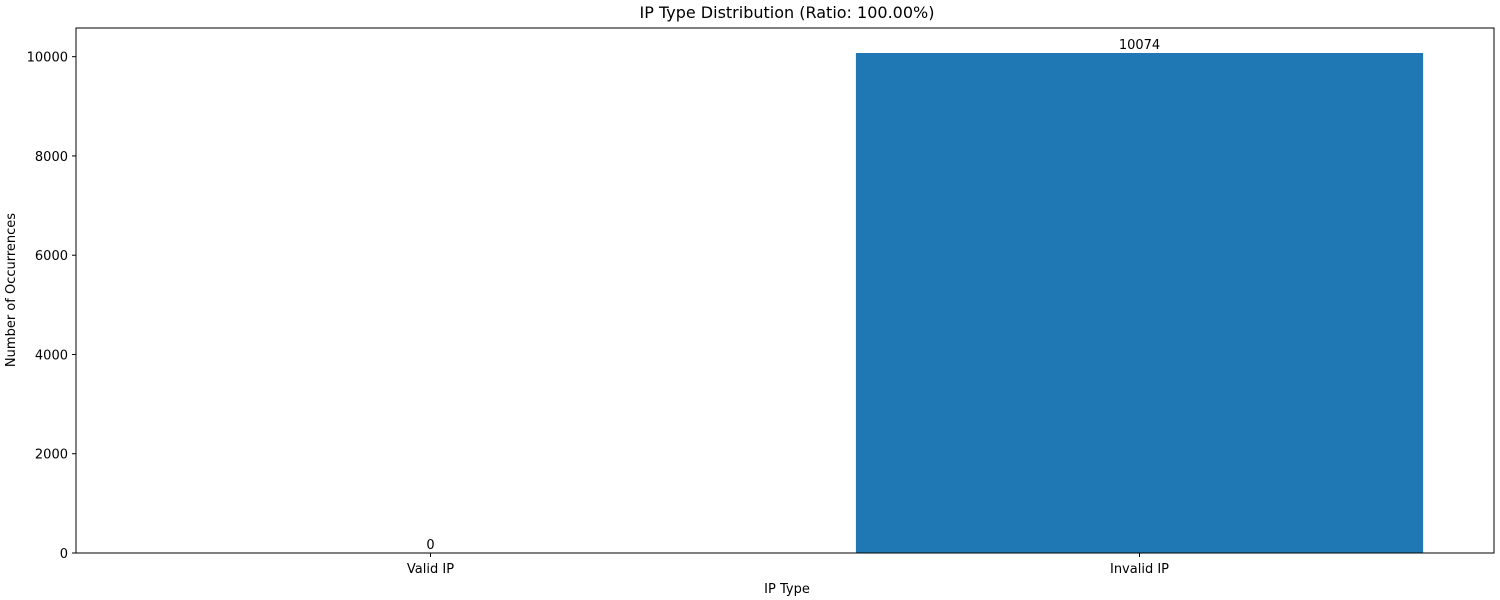 The image size is (1500, 600). What do you see at coordinates (787, 12) in the screenshot?
I see `chart-title: IP Type Distribution (Ratio: 100.00%)` at bounding box center [787, 12].